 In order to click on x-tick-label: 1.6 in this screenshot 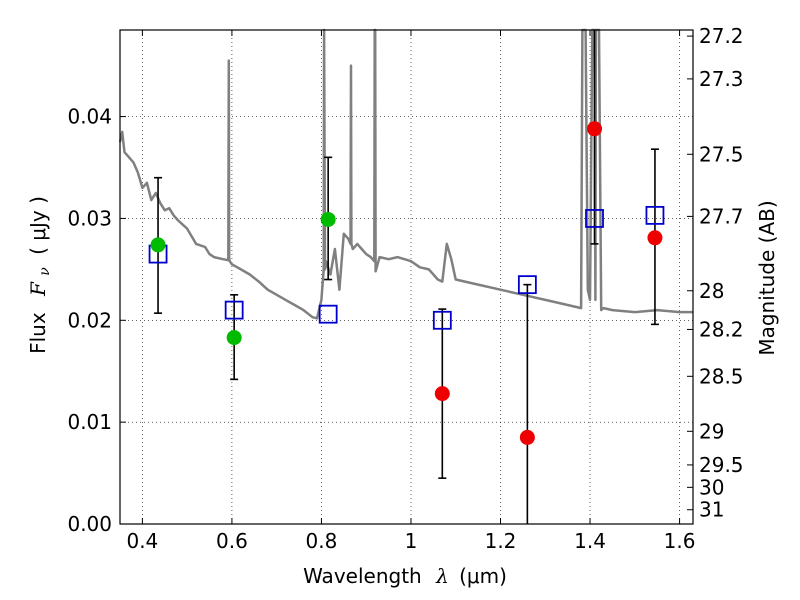, I will do `click(680, 541)`.